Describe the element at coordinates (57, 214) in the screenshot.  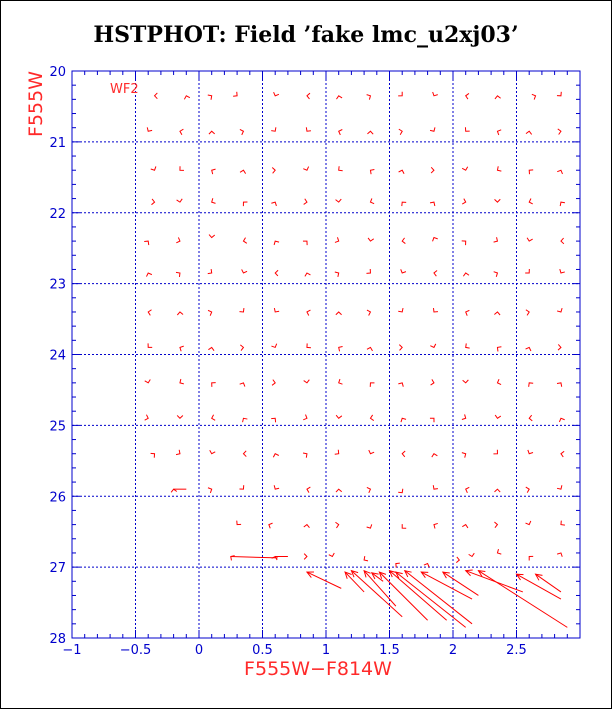
I see `y-tick-label: 22` at that location.